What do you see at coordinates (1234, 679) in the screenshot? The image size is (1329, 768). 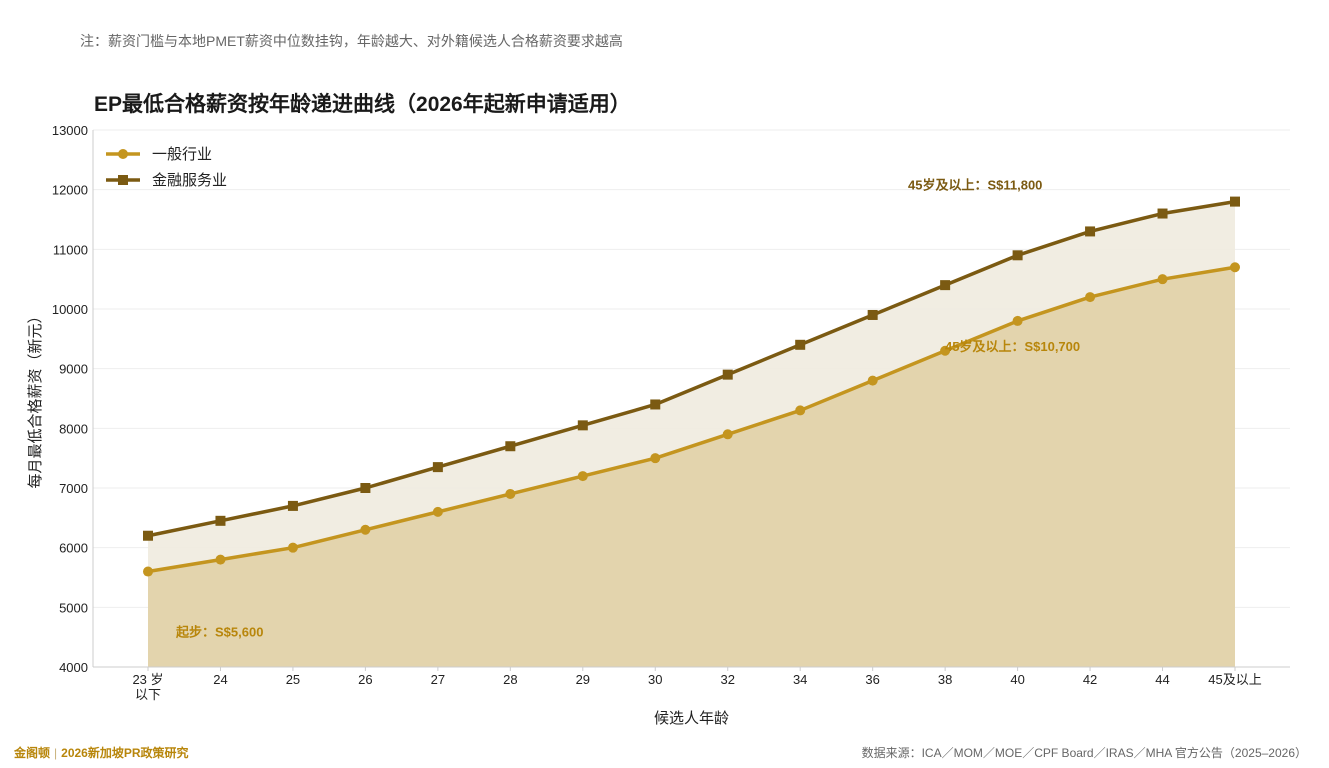 I see `x-tick-label: 45及以上` at bounding box center [1234, 679].